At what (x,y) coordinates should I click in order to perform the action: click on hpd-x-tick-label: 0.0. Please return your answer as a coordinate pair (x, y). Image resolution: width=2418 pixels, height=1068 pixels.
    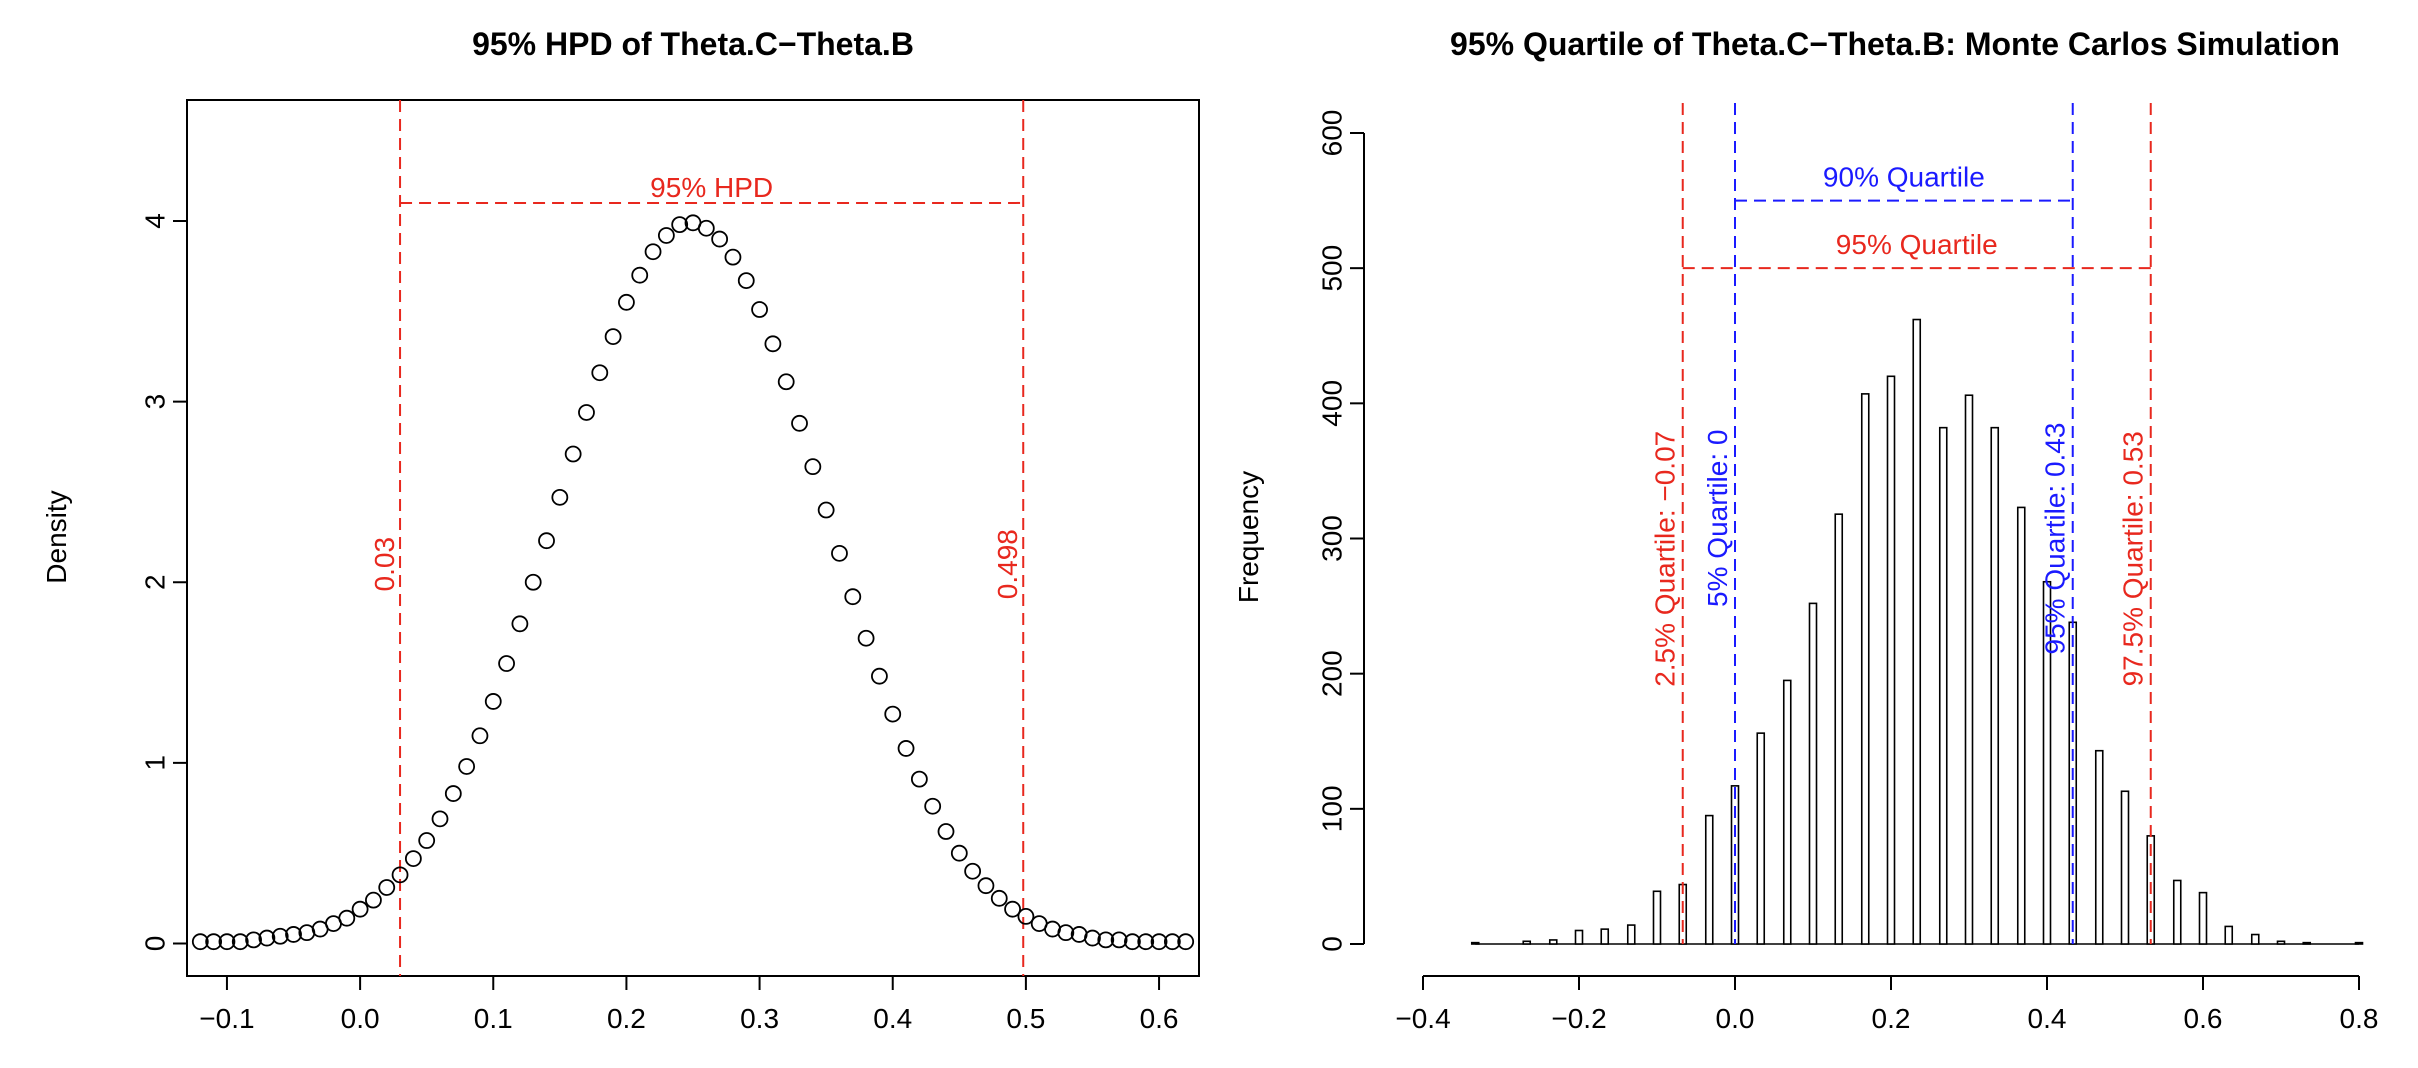
    Looking at the image, I should click on (360, 1018).